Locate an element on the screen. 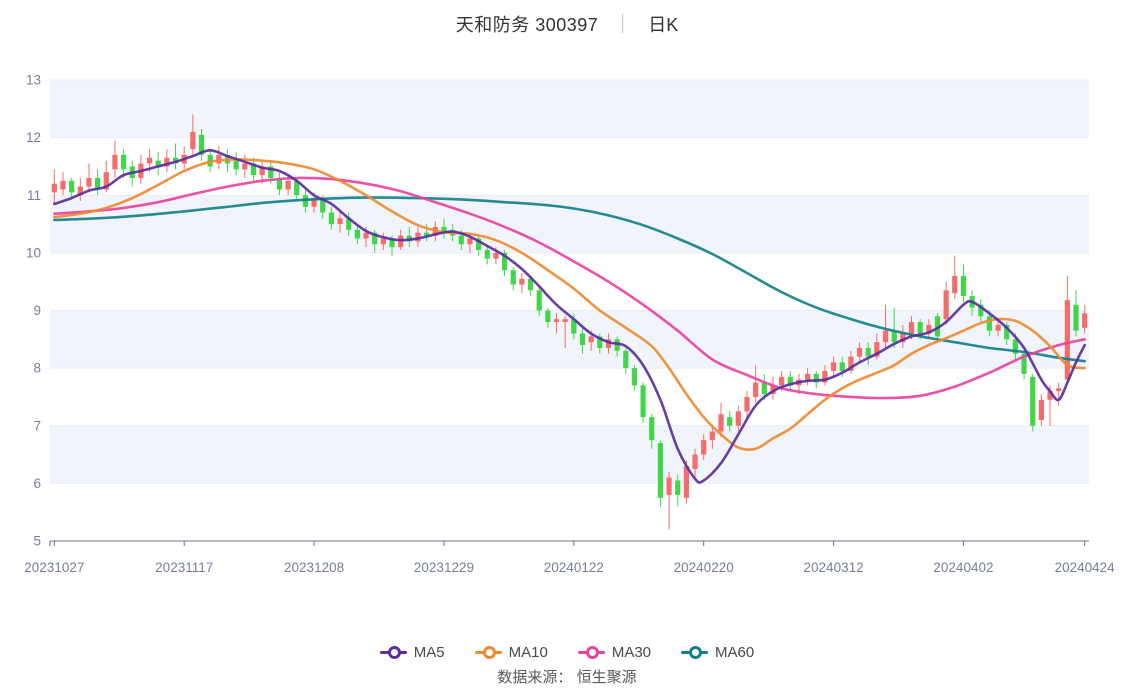  x-axis-label: 20231229 is located at coordinates (444, 567).